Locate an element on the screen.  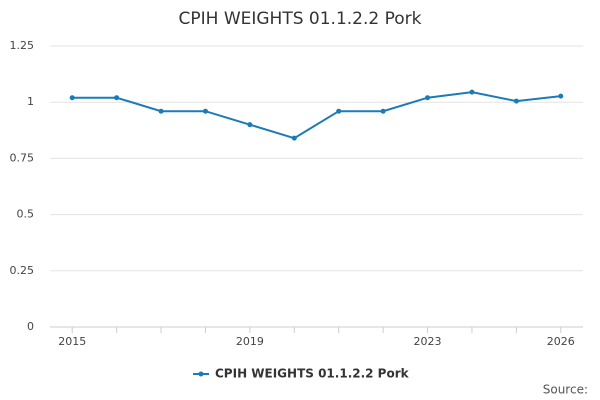
legend-marker is located at coordinates (201, 374).